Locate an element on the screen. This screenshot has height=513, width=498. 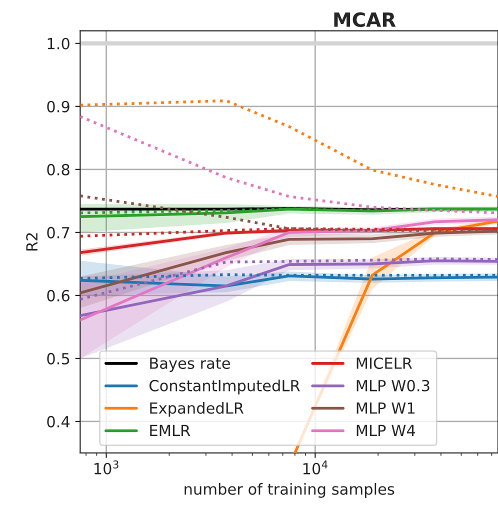
legend-label: EMLR is located at coordinates (170, 430).